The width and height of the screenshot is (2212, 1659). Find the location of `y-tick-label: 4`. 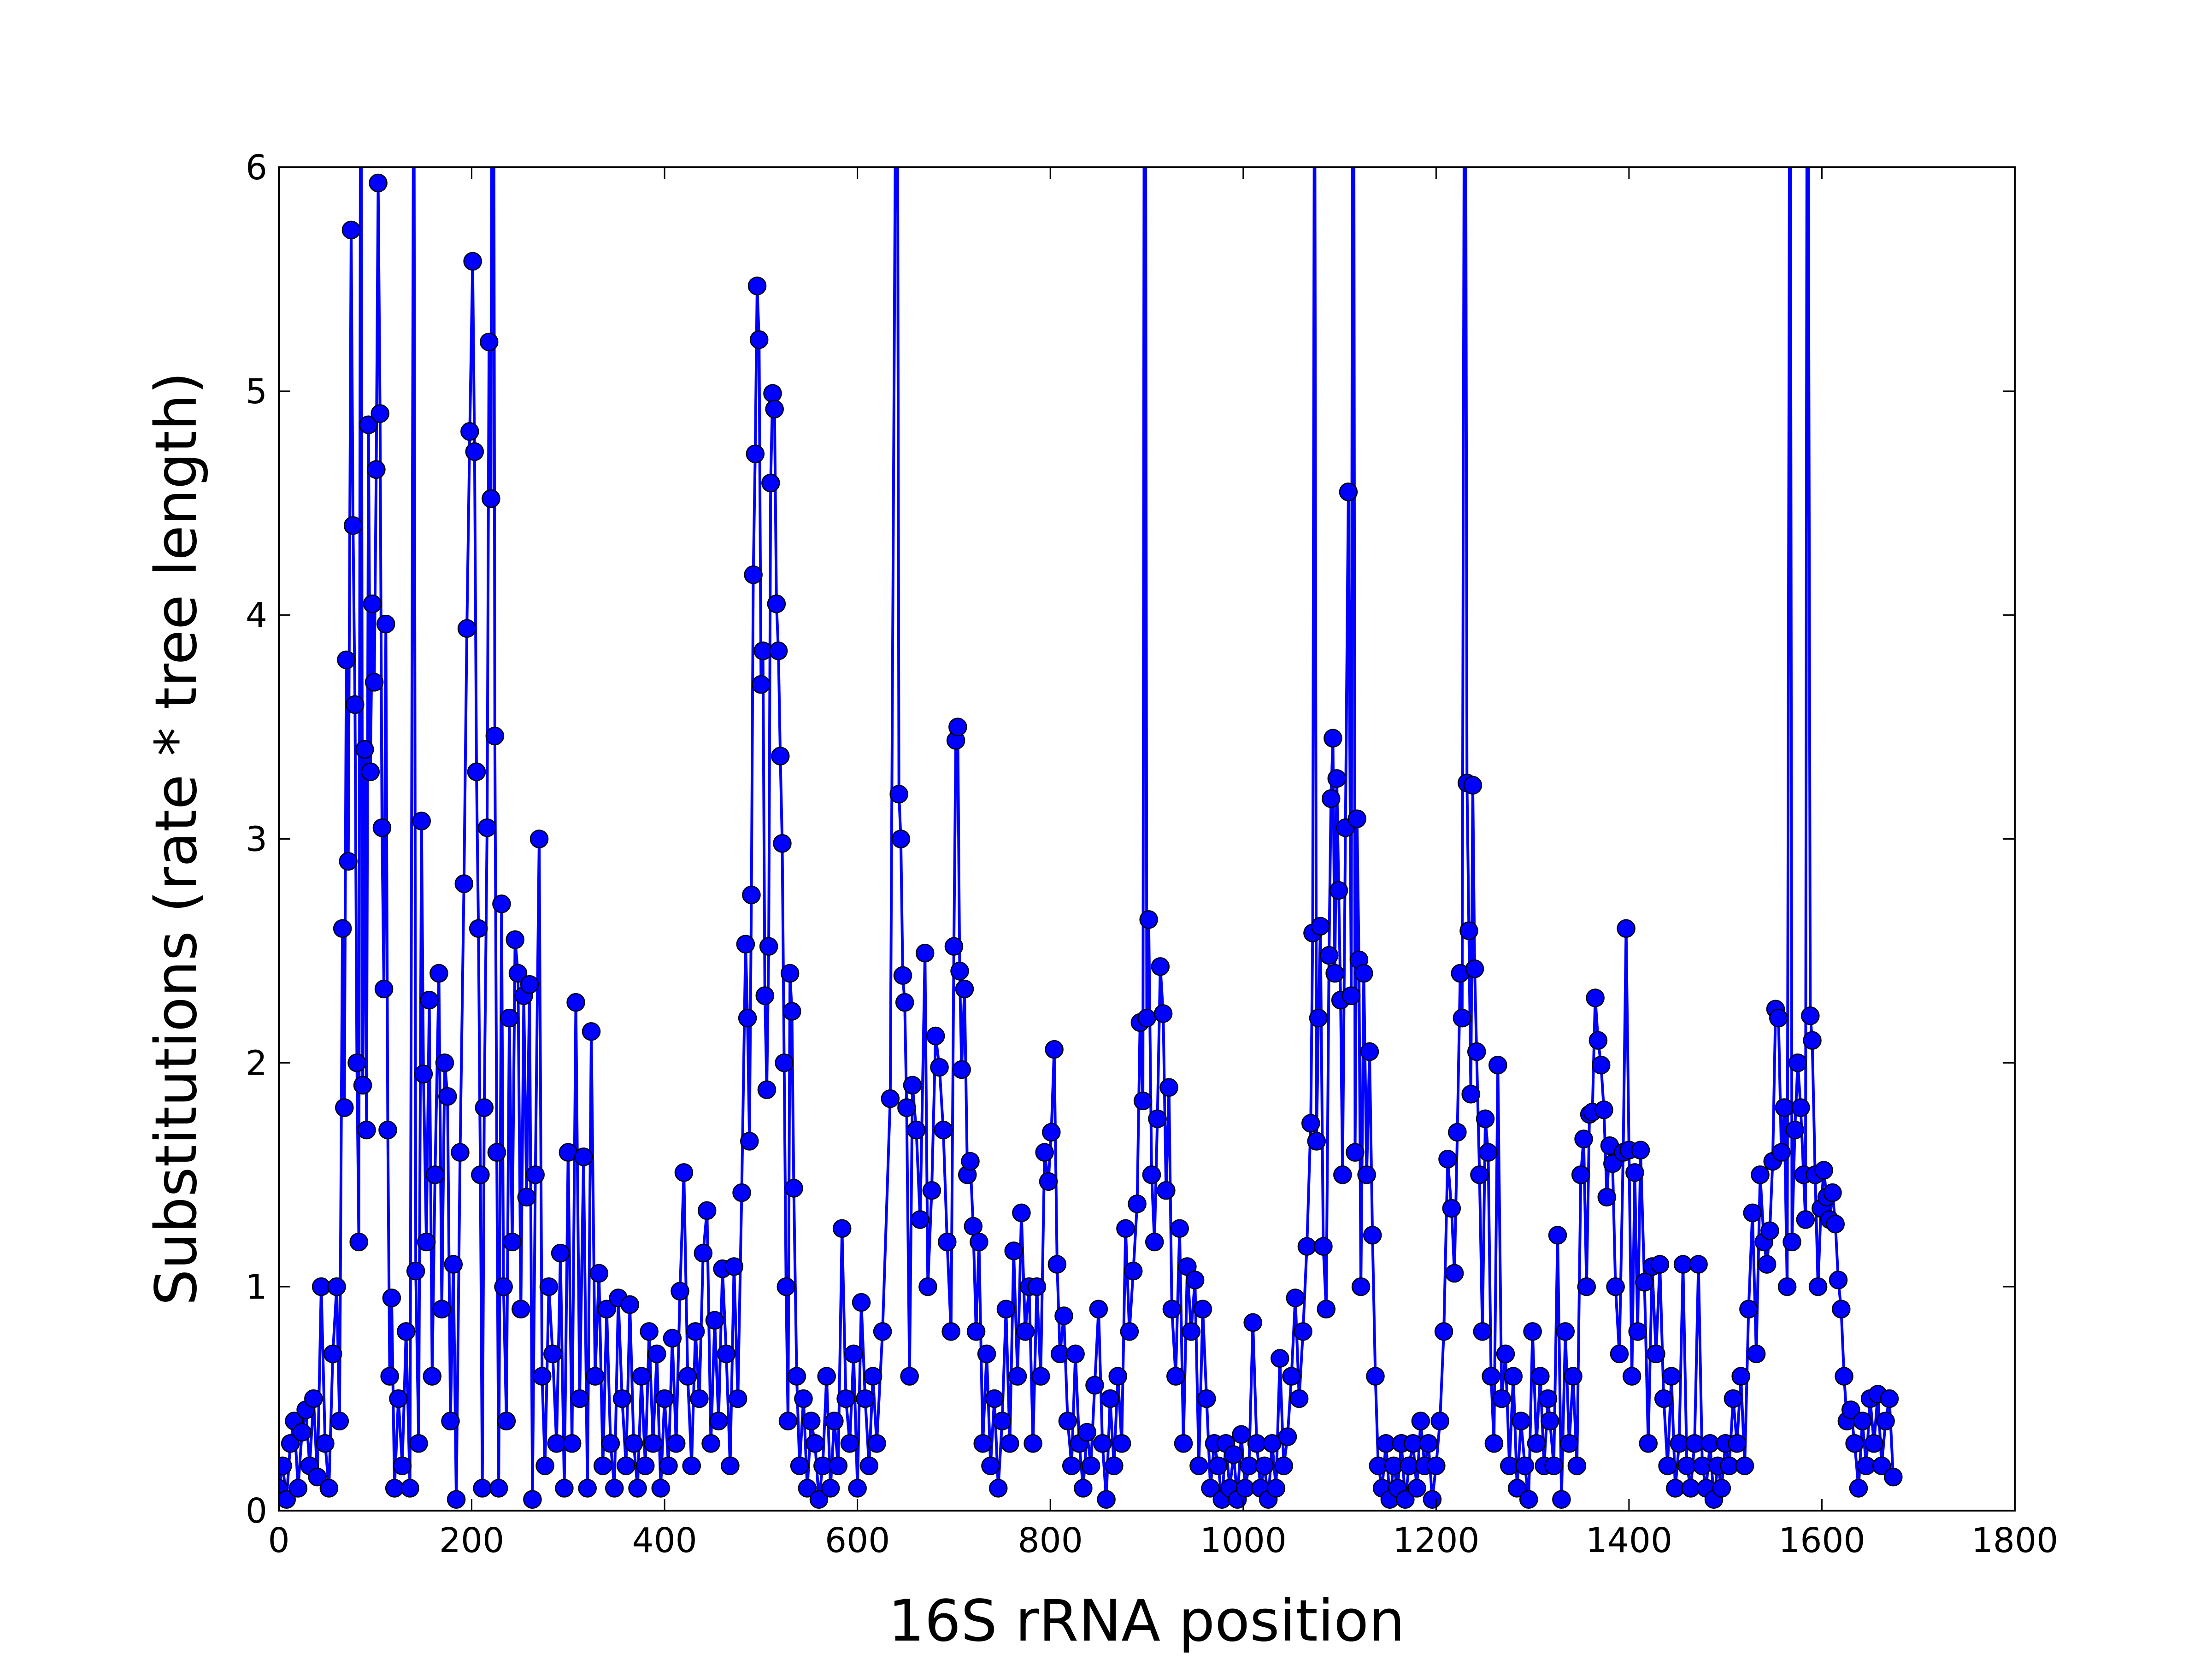

y-tick-label: 4 is located at coordinates (256, 615).